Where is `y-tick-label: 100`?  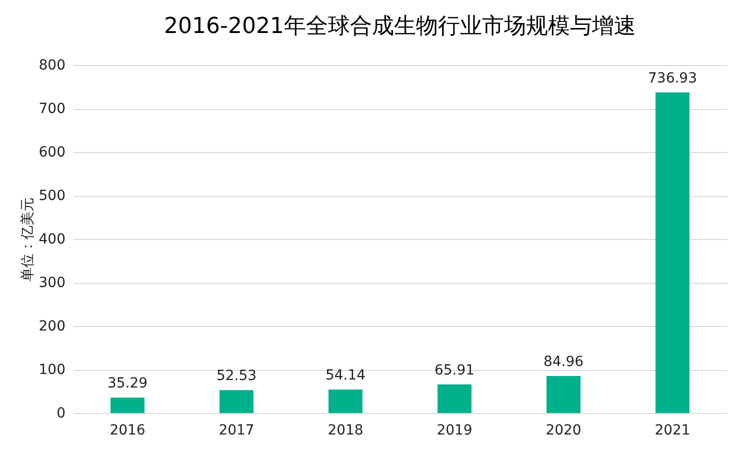
y-tick-label: 100 is located at coordinates (52, 370).